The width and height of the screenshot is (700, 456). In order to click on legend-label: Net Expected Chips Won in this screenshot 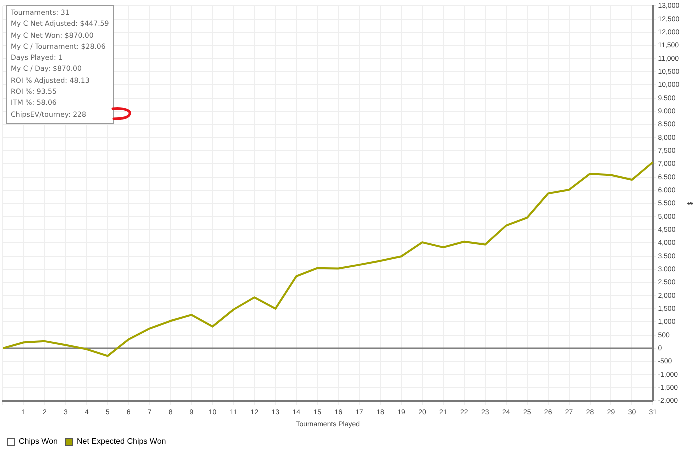, I will do `click(121, 441)`.